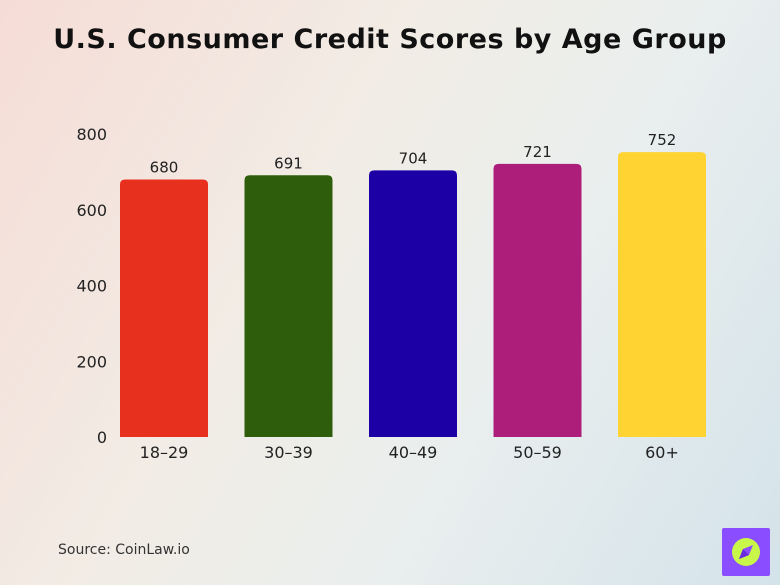 Image resolution: width=780 pixels, height=585 pixels. Describe the element at coordinates (537, 152) in the screenshot. I see `bar-value-label: 721` at that location.